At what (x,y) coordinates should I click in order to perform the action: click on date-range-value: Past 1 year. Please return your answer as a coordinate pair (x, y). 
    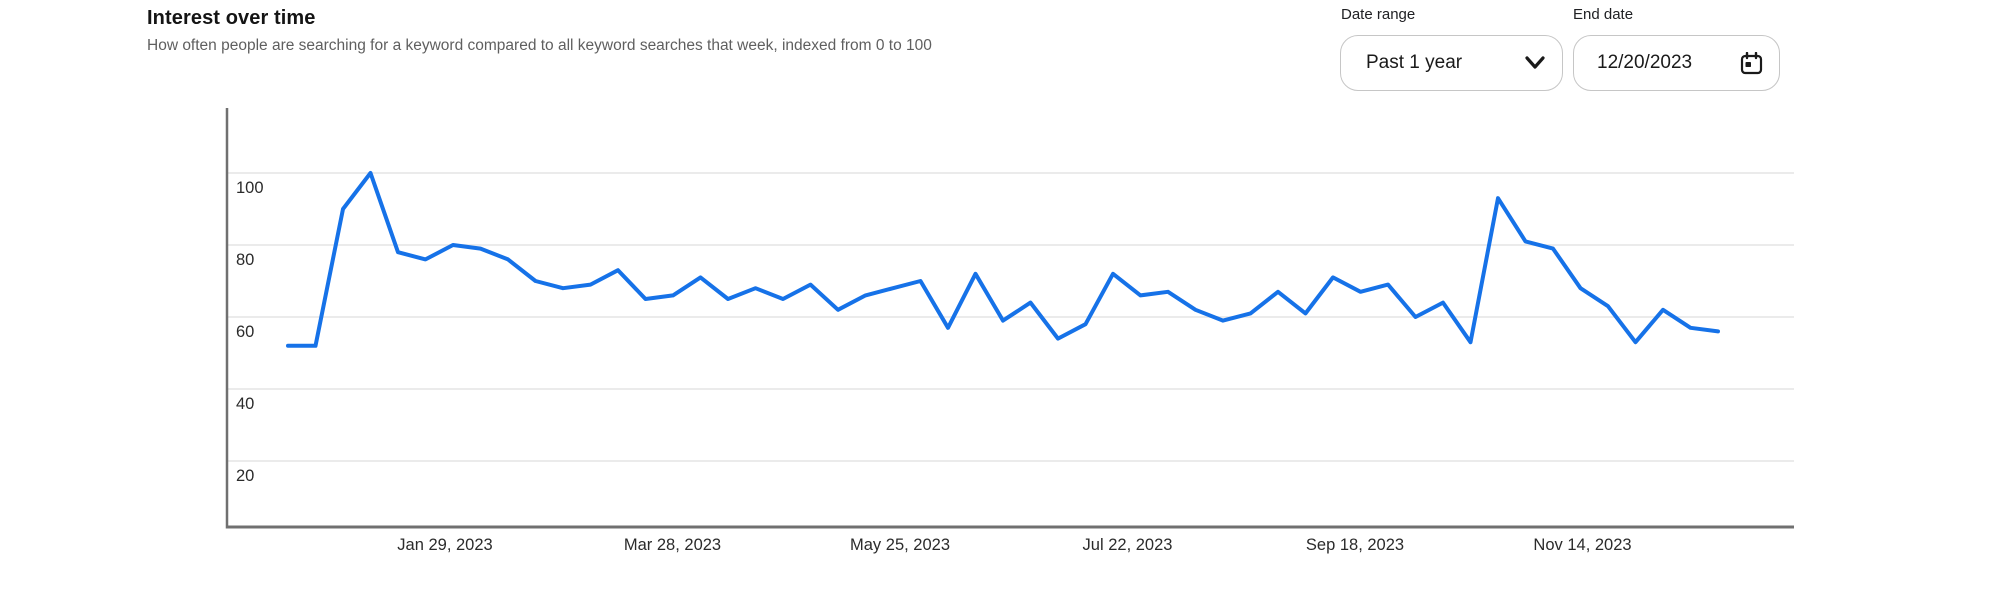
    Looking at the image, I should click on (1414, 62).